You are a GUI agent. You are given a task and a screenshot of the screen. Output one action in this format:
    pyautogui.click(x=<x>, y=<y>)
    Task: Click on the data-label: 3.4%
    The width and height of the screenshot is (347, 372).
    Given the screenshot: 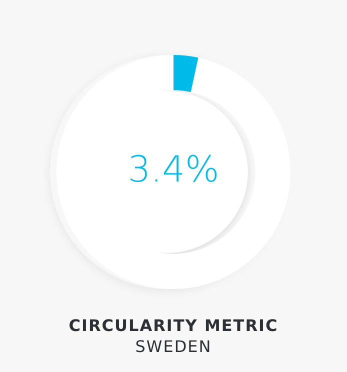 What is the action you would take?
    pyautogui.click(x=174, y=169)
    